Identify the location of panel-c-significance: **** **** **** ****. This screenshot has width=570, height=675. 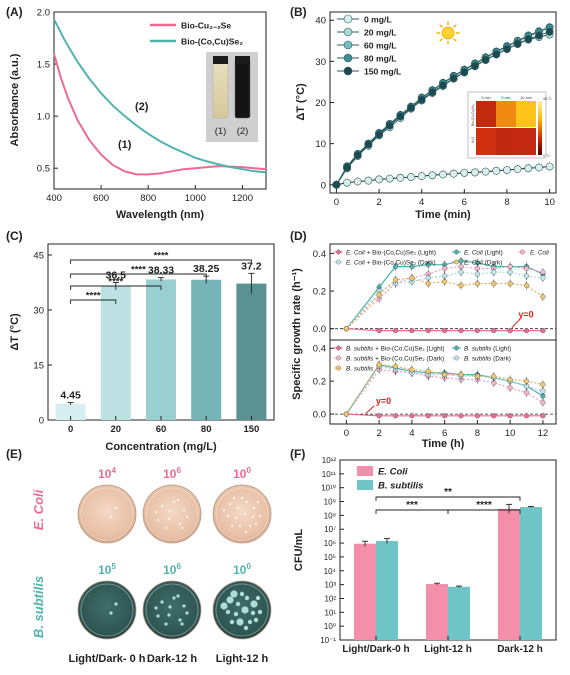
(161, 277).